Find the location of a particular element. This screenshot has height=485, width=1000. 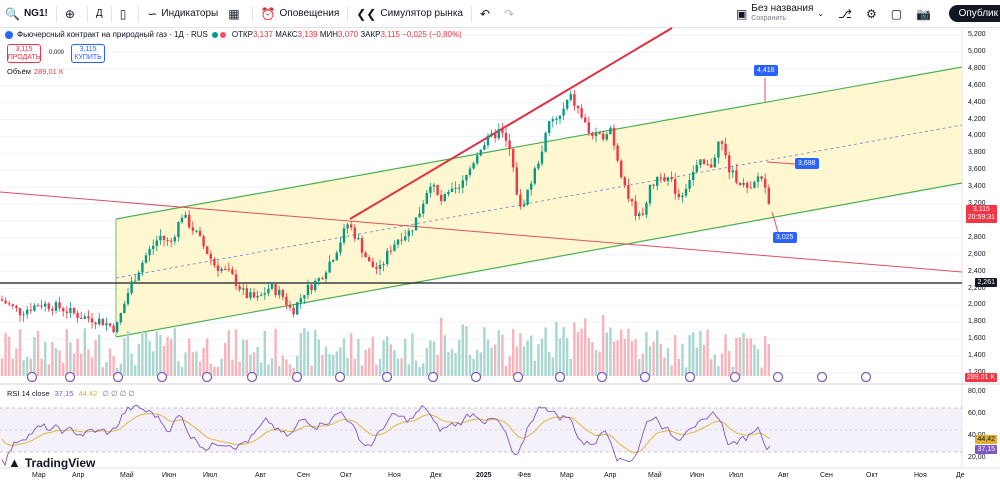

annotation-label: 3,698 is located at coordinates (807, 163).